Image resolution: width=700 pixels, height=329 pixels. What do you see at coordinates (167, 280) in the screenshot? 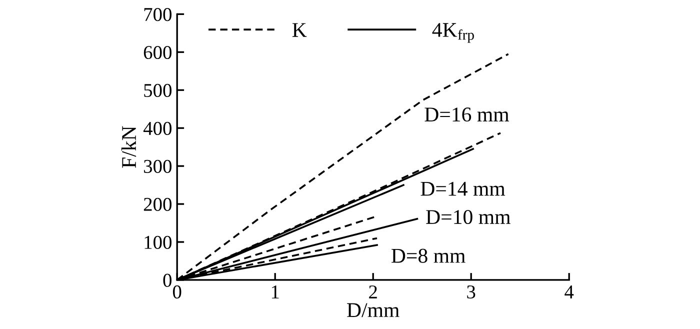
I see `y-tick-label: 0` at bounding box center [167, 280].